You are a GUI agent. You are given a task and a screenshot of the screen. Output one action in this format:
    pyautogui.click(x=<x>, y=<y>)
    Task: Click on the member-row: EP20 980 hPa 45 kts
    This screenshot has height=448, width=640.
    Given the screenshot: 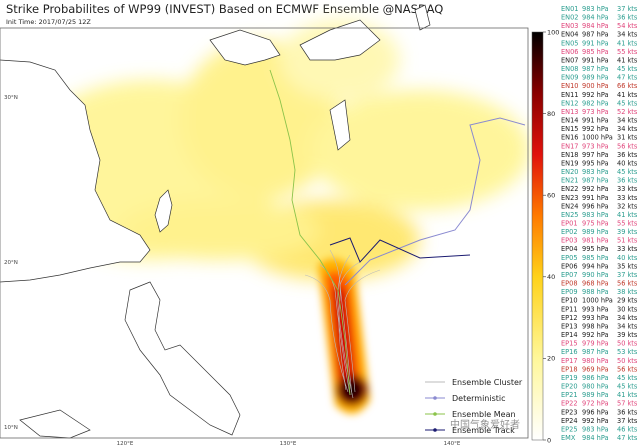 What is the action you would take?
    pyautogui.click(x=599, y=387)
    